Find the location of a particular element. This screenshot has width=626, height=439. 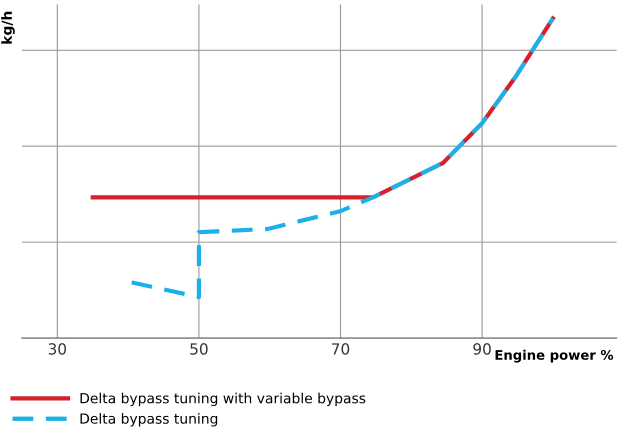

x-tick-label: 90 is located at coordinates (482, 349).